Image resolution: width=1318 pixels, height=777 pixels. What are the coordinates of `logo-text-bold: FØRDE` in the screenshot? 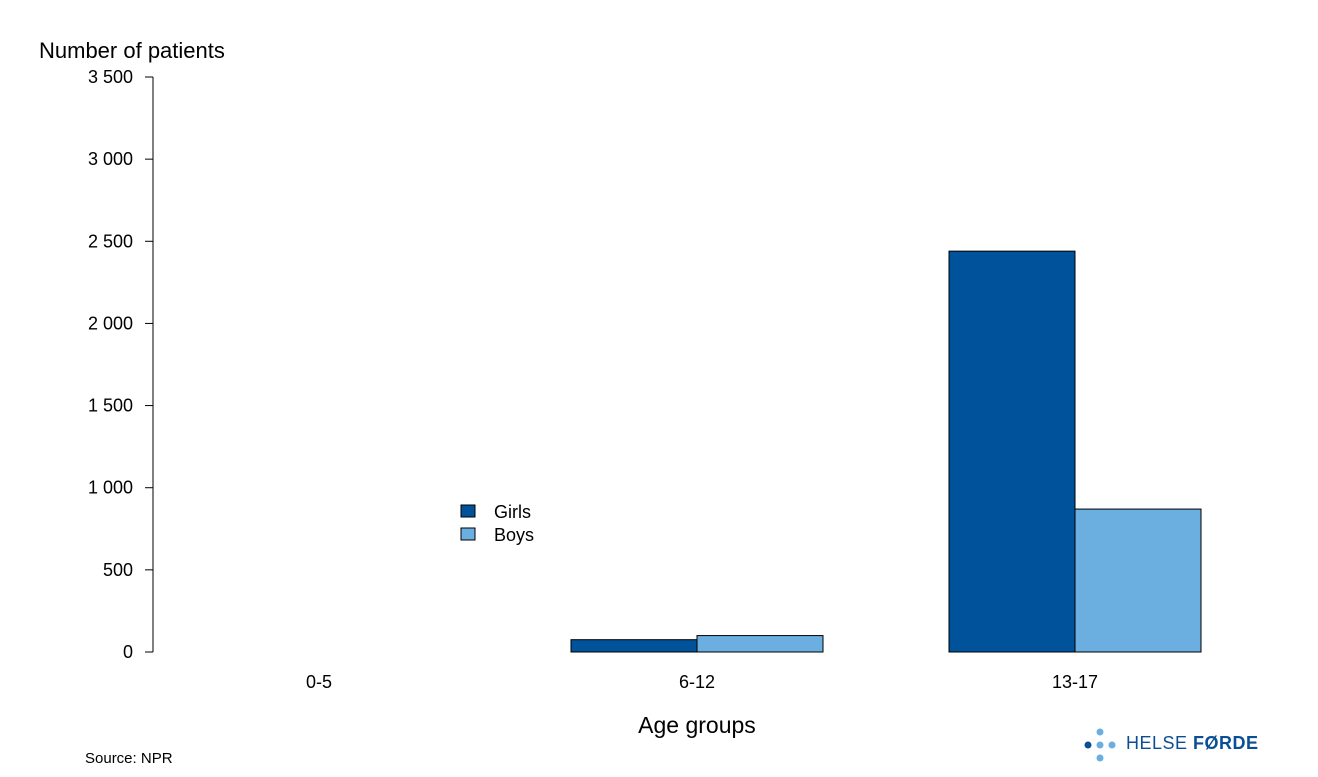 It's located at (1226, 743).